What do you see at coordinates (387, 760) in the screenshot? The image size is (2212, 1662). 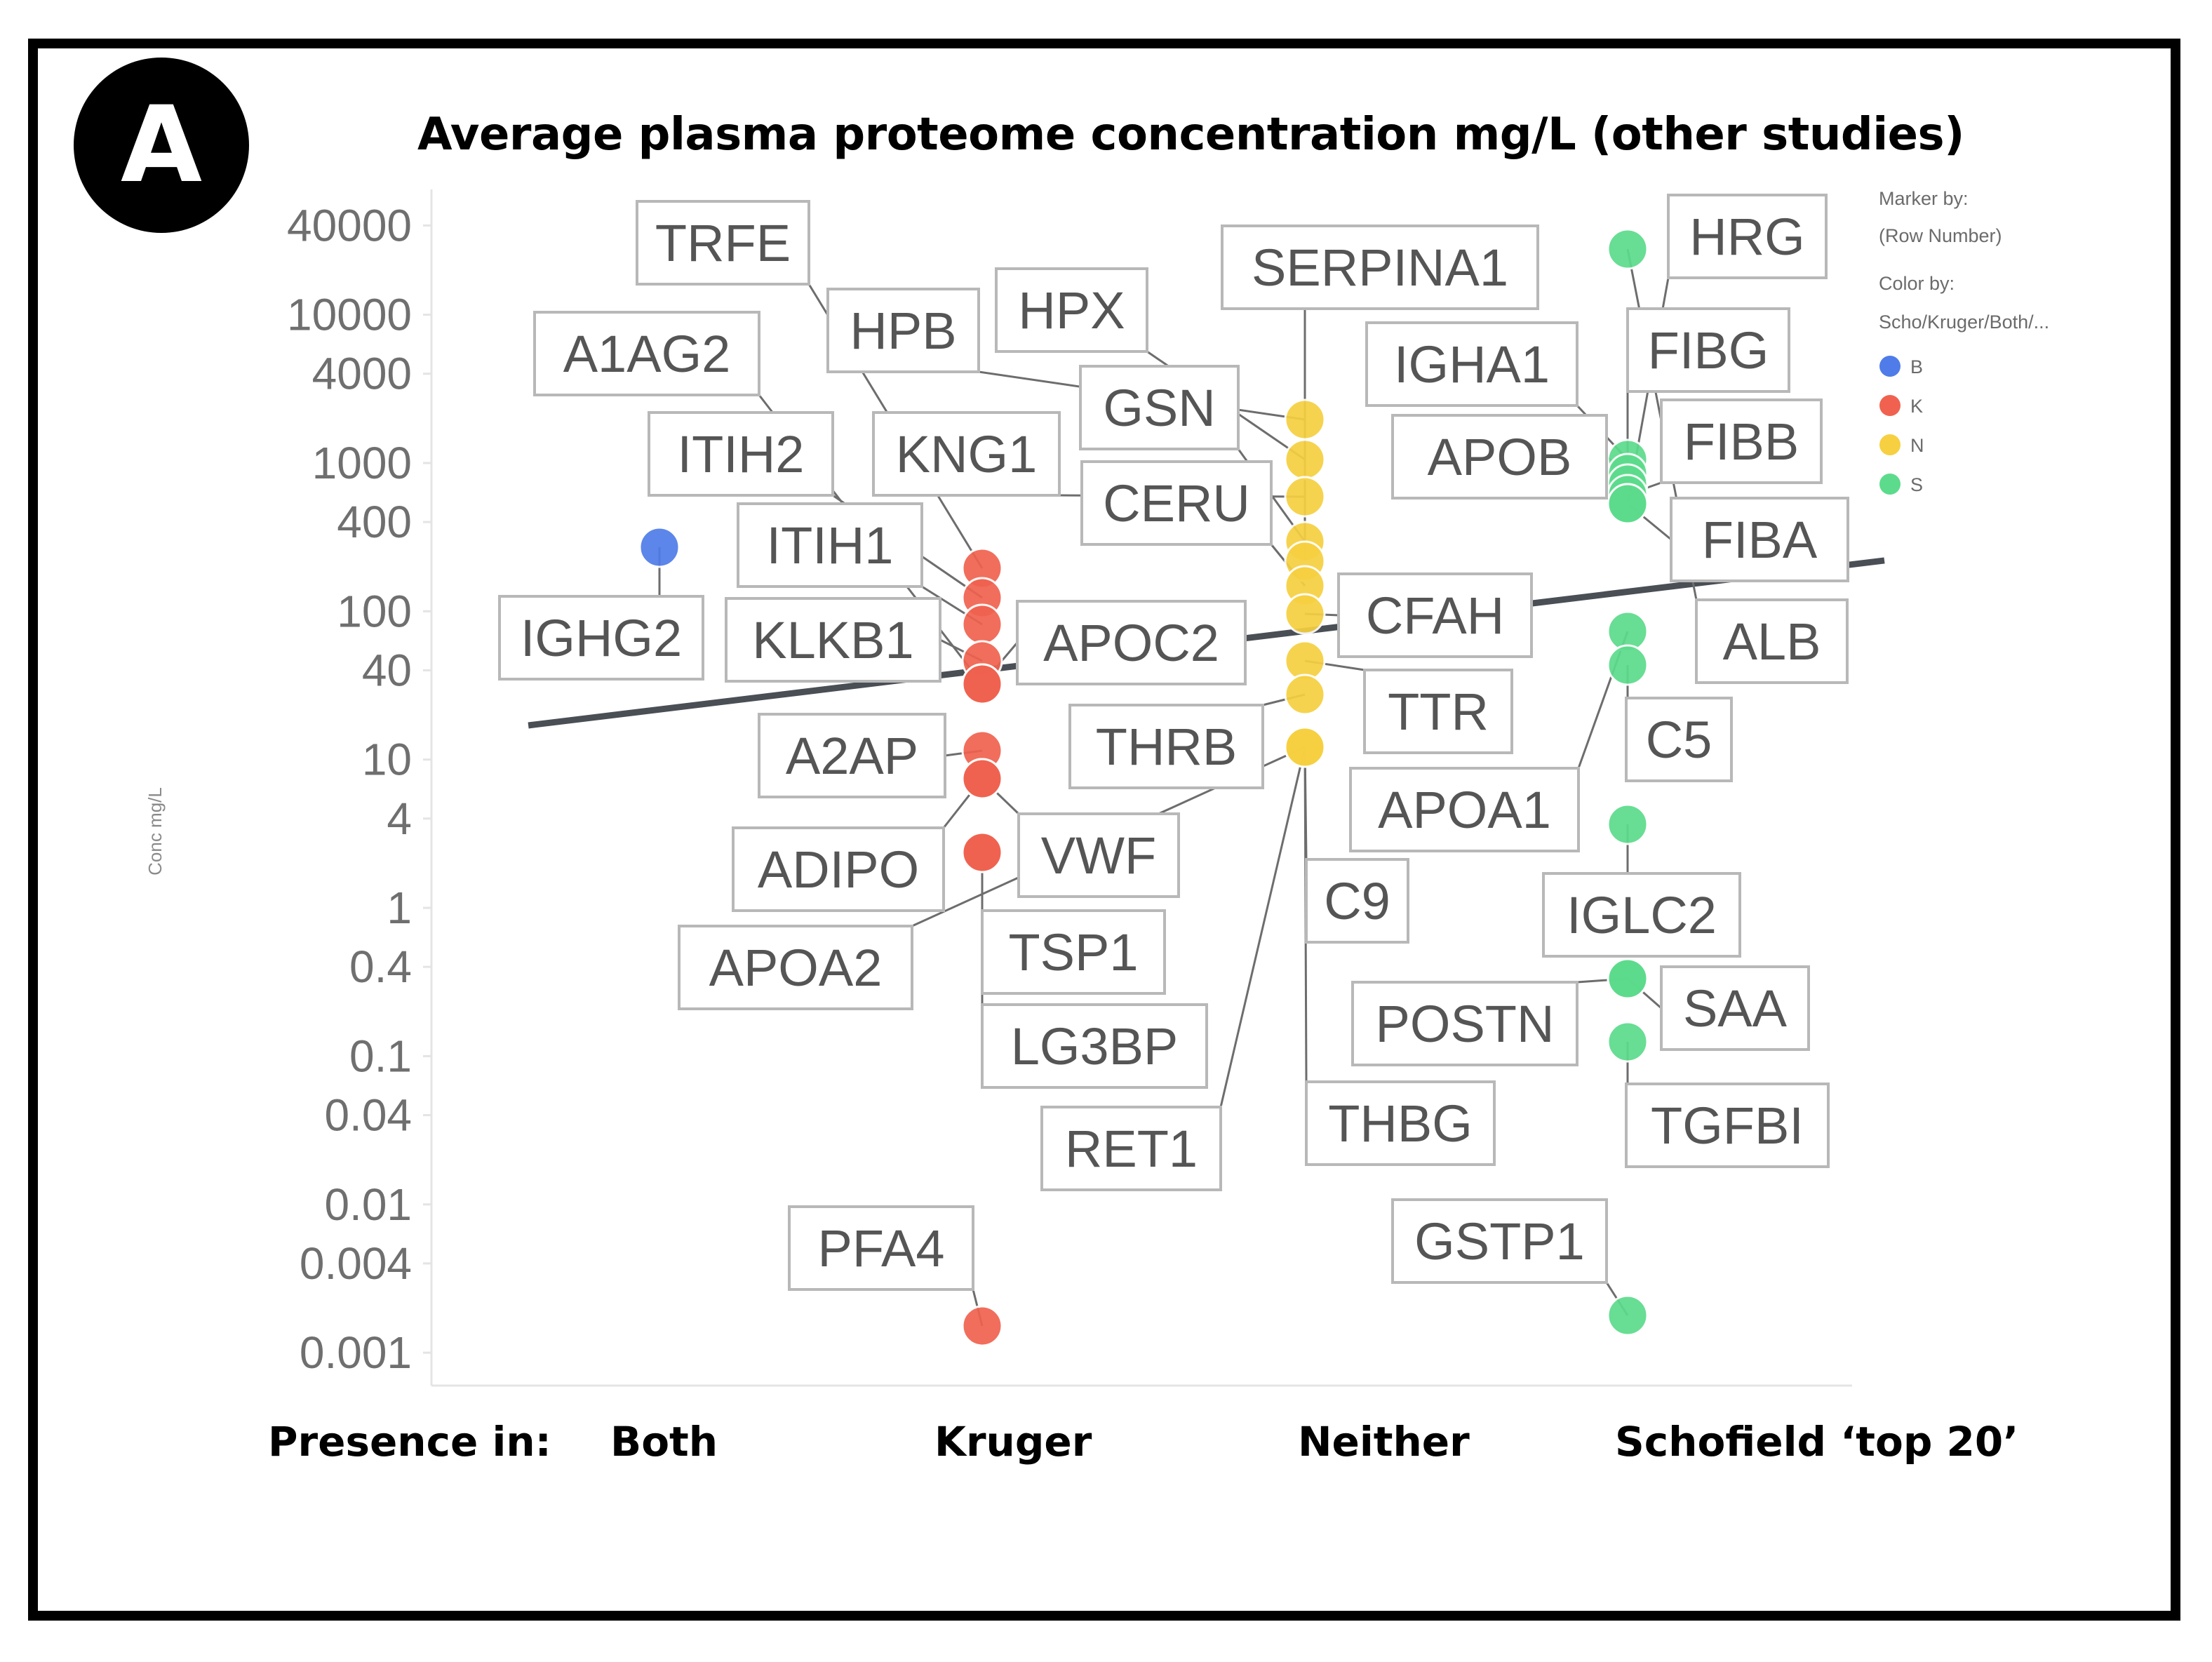 I see `y-tick-label: 10` at bounding box center [387, 760].